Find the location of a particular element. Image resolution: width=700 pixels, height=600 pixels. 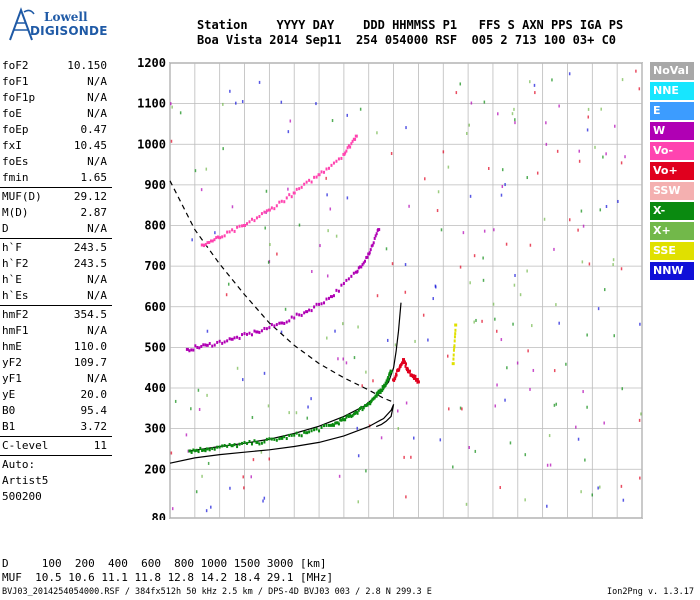

param-name: B0 is located at coordinates (9, 410).